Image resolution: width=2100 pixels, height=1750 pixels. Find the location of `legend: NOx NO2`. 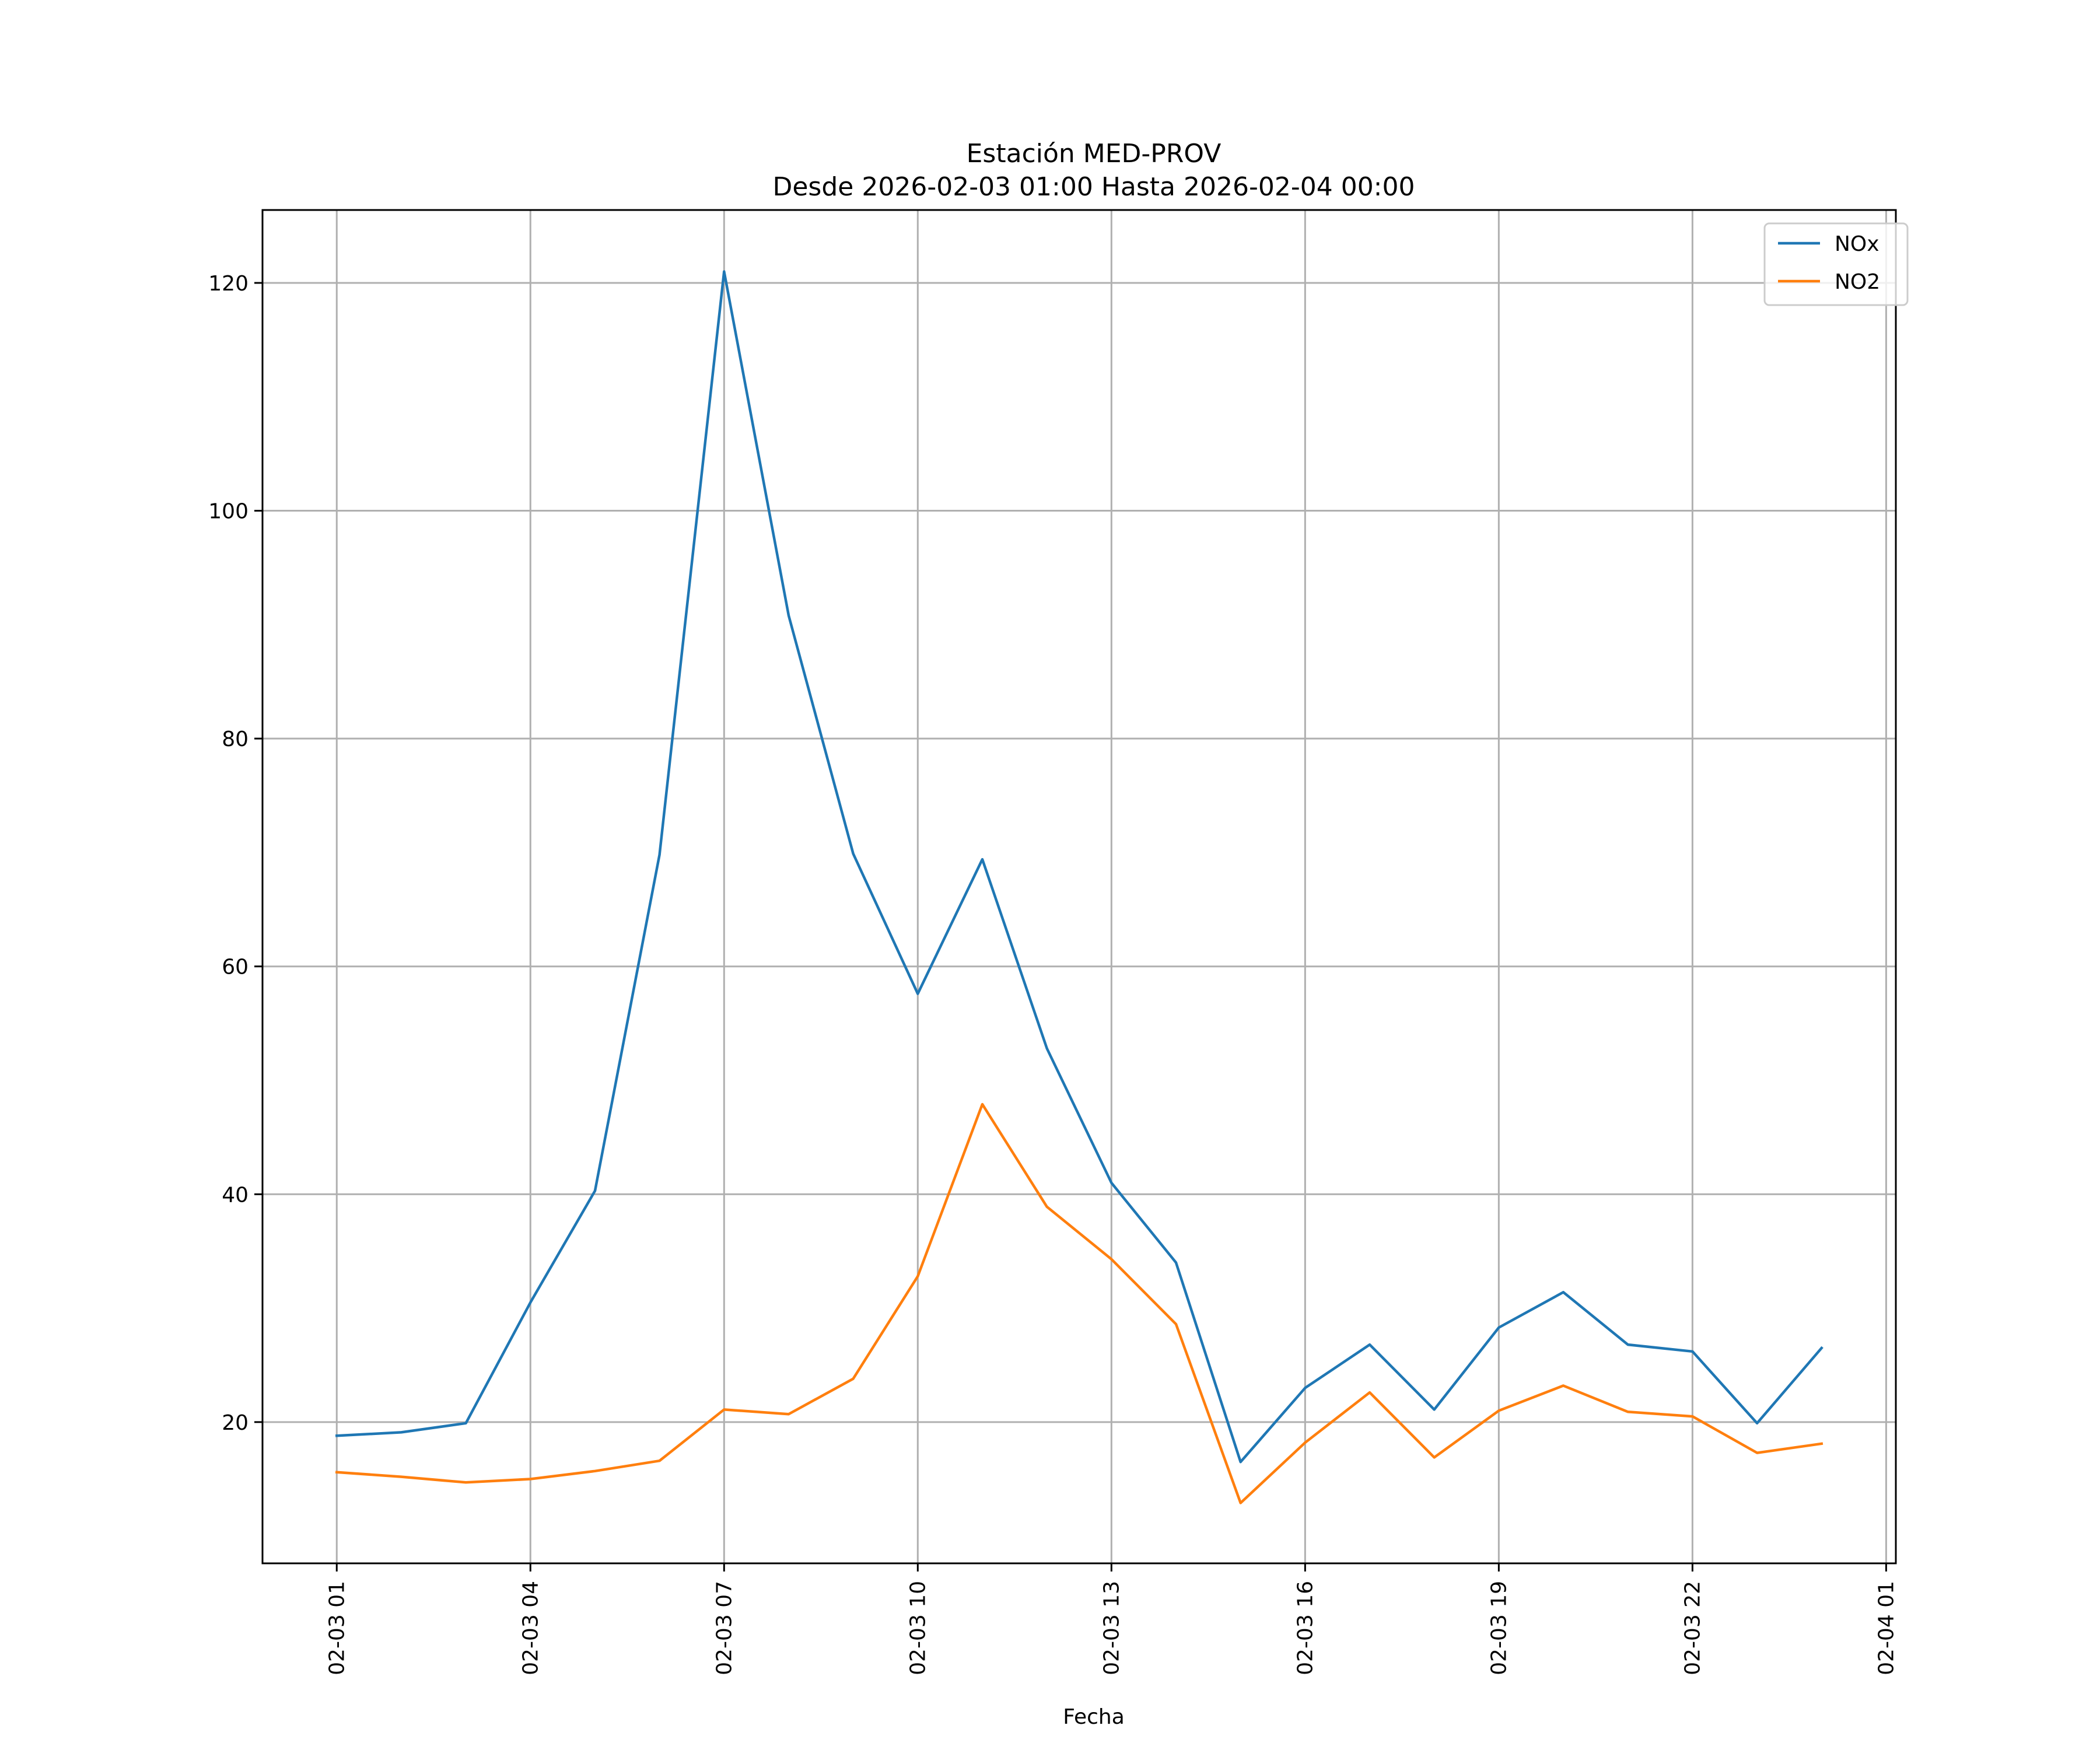

legend: NOx NO2 is located at coordinates (1836, 264).